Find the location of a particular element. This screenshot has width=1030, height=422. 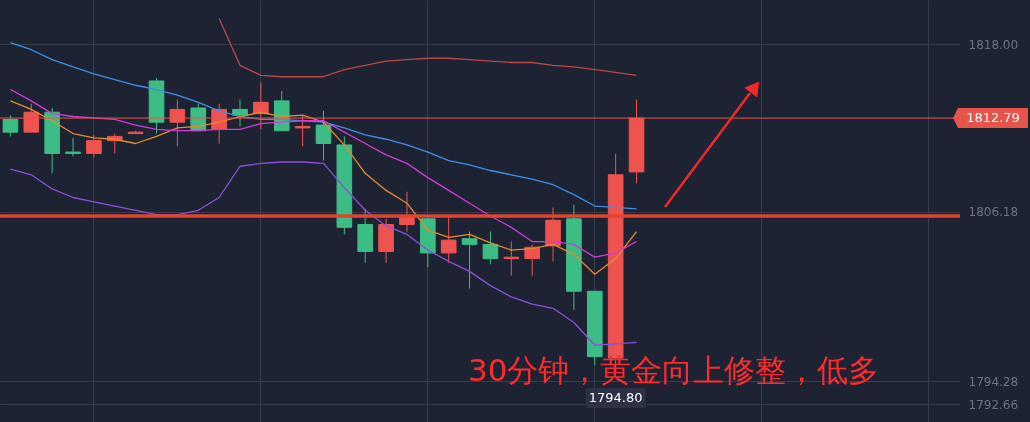

y-tick-label: 1818.00 is located at coordinates (993, 44).